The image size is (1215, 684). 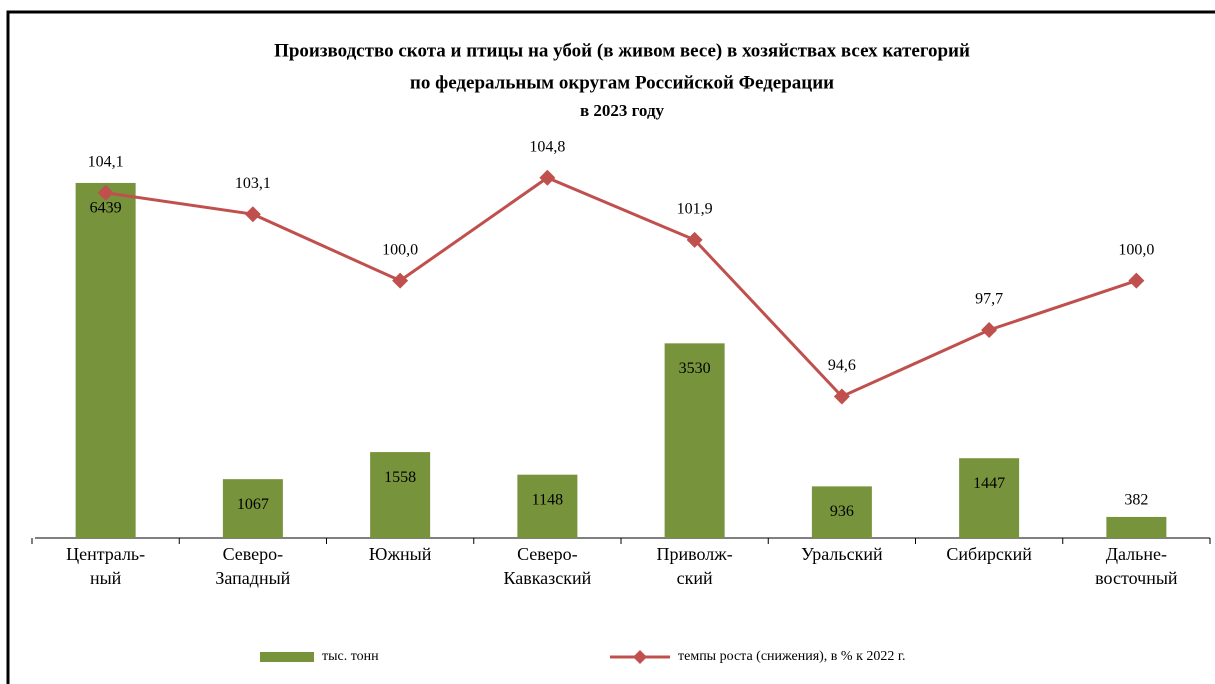 I want to click on x-tick-label-line: Дальне-, so click(x=1136, y=554).